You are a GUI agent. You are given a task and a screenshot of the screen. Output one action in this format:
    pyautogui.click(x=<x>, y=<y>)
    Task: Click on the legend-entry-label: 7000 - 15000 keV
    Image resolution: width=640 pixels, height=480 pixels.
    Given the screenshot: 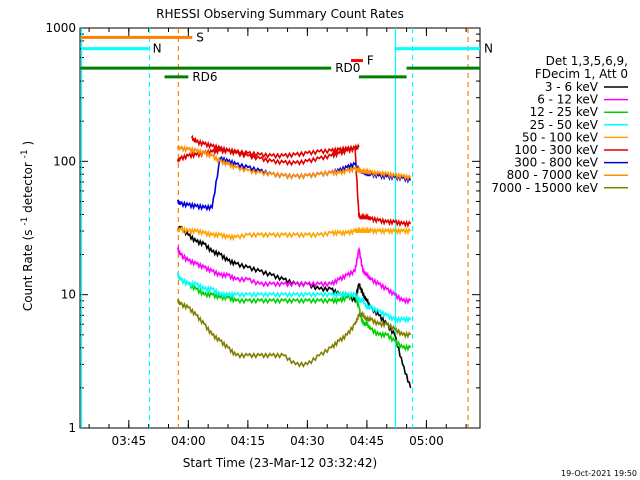 What is the action you would take?
    pyautogui.click(x=544, y=188)
    